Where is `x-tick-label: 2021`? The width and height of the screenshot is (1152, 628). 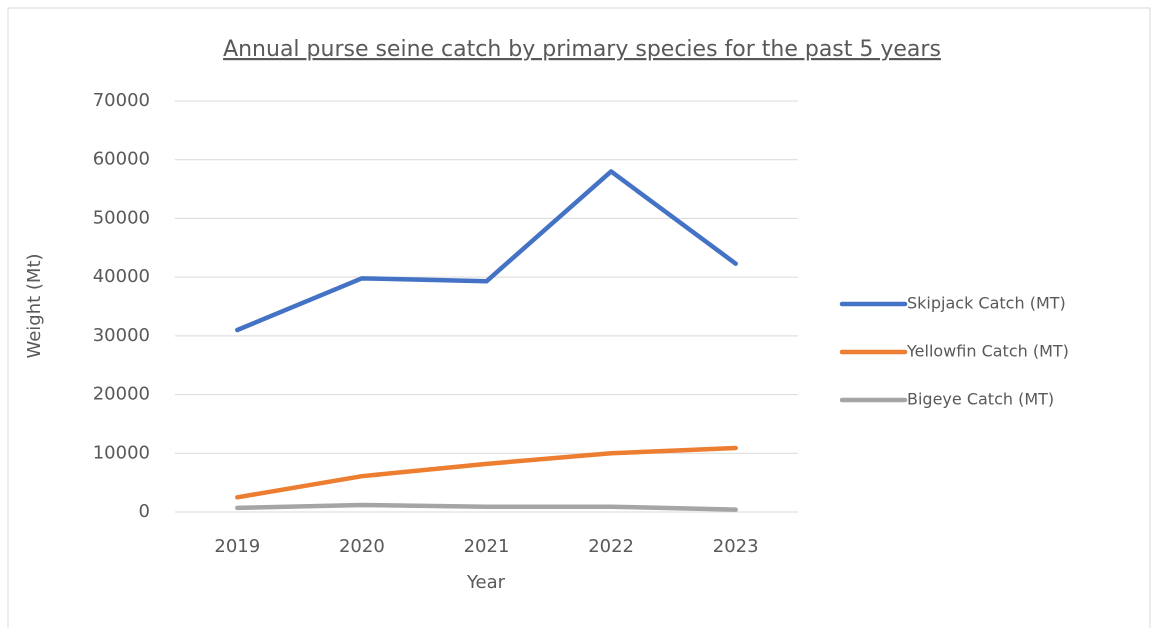
x-tick-label: 2021 is located at coordinates (487, 546).